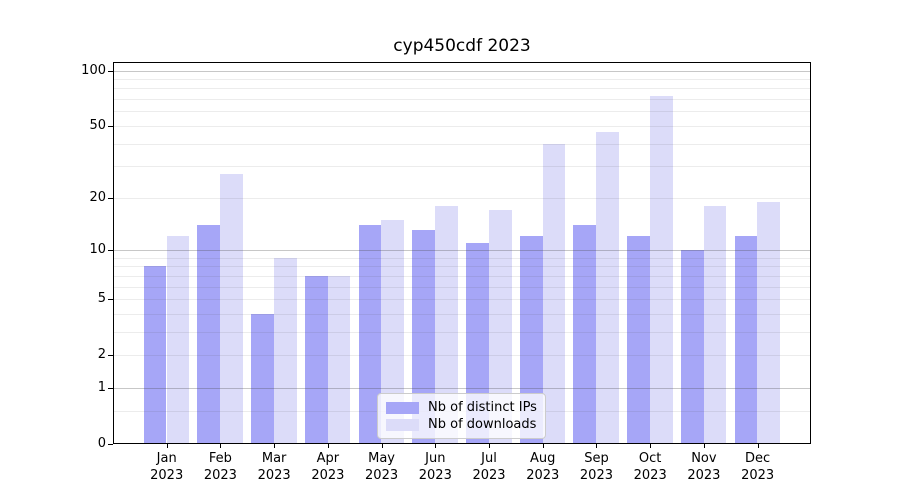 The width and height of the screenshot is (900, 500). Describe the element at coordinates (97, 197) in the screenshot. I see `y-tick-label-20: 20` at that location.